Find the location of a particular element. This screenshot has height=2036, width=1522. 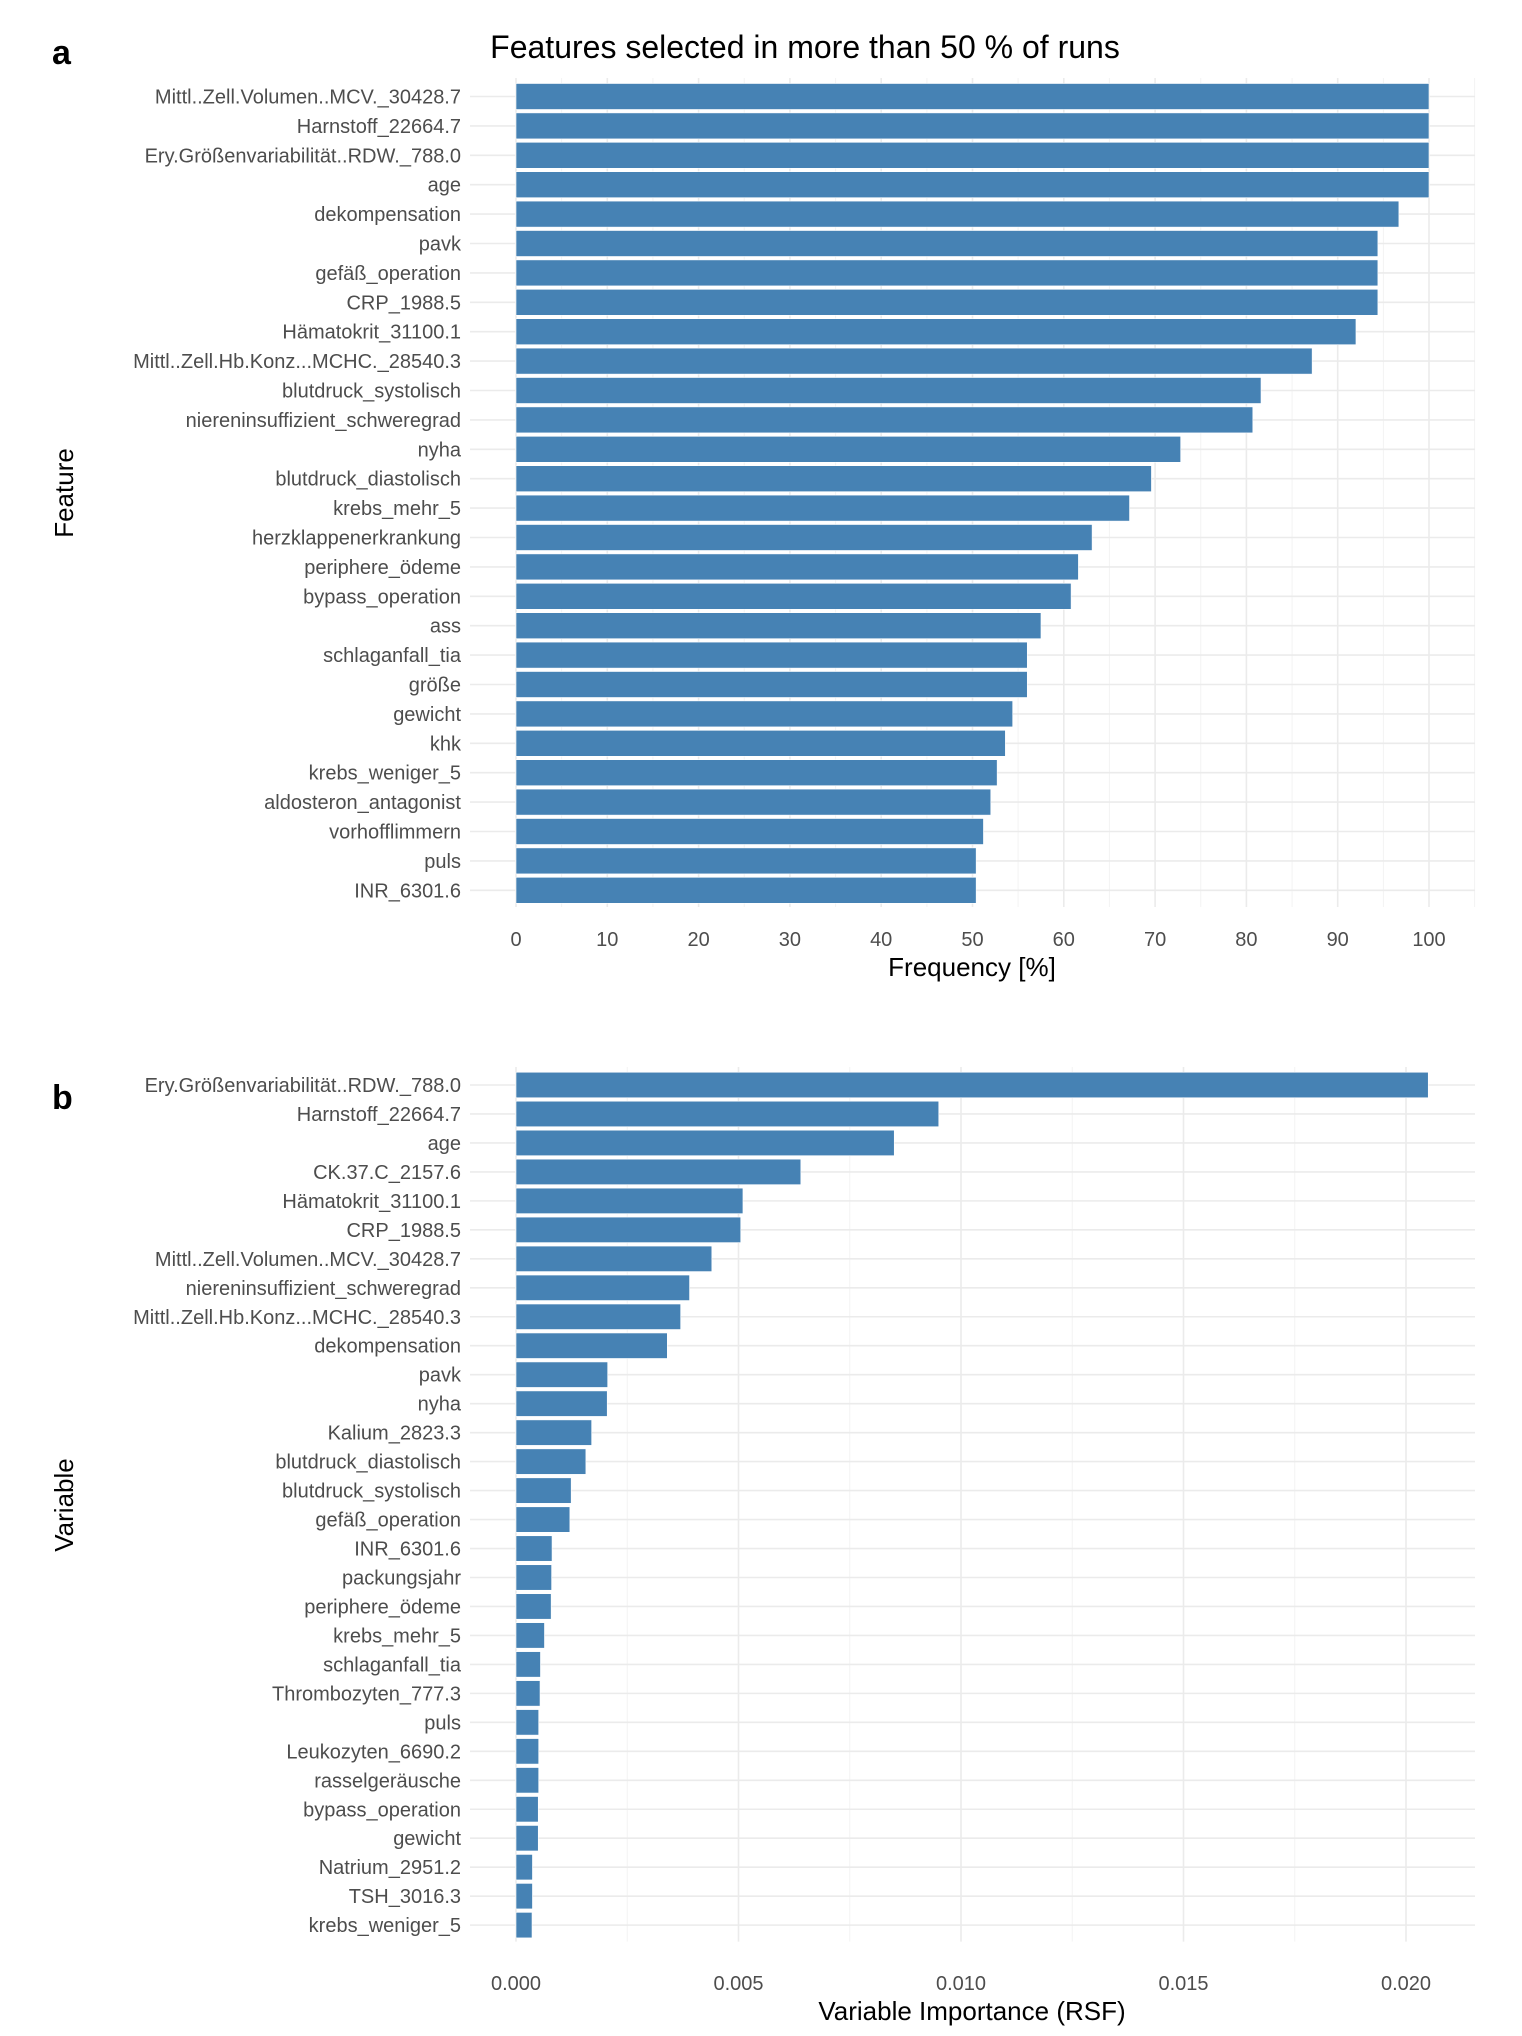

category-label: gefäß_operation is located at coordinates (388, 1521).